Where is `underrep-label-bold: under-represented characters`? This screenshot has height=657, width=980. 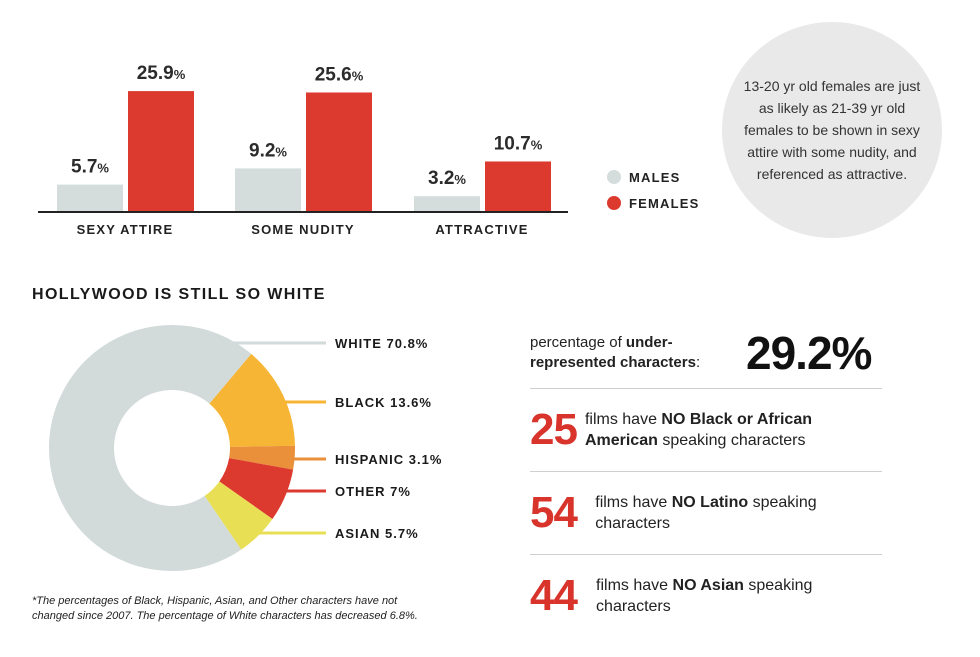 underrep-label-bold: under-represented characters is located at coordinates (613, 352).